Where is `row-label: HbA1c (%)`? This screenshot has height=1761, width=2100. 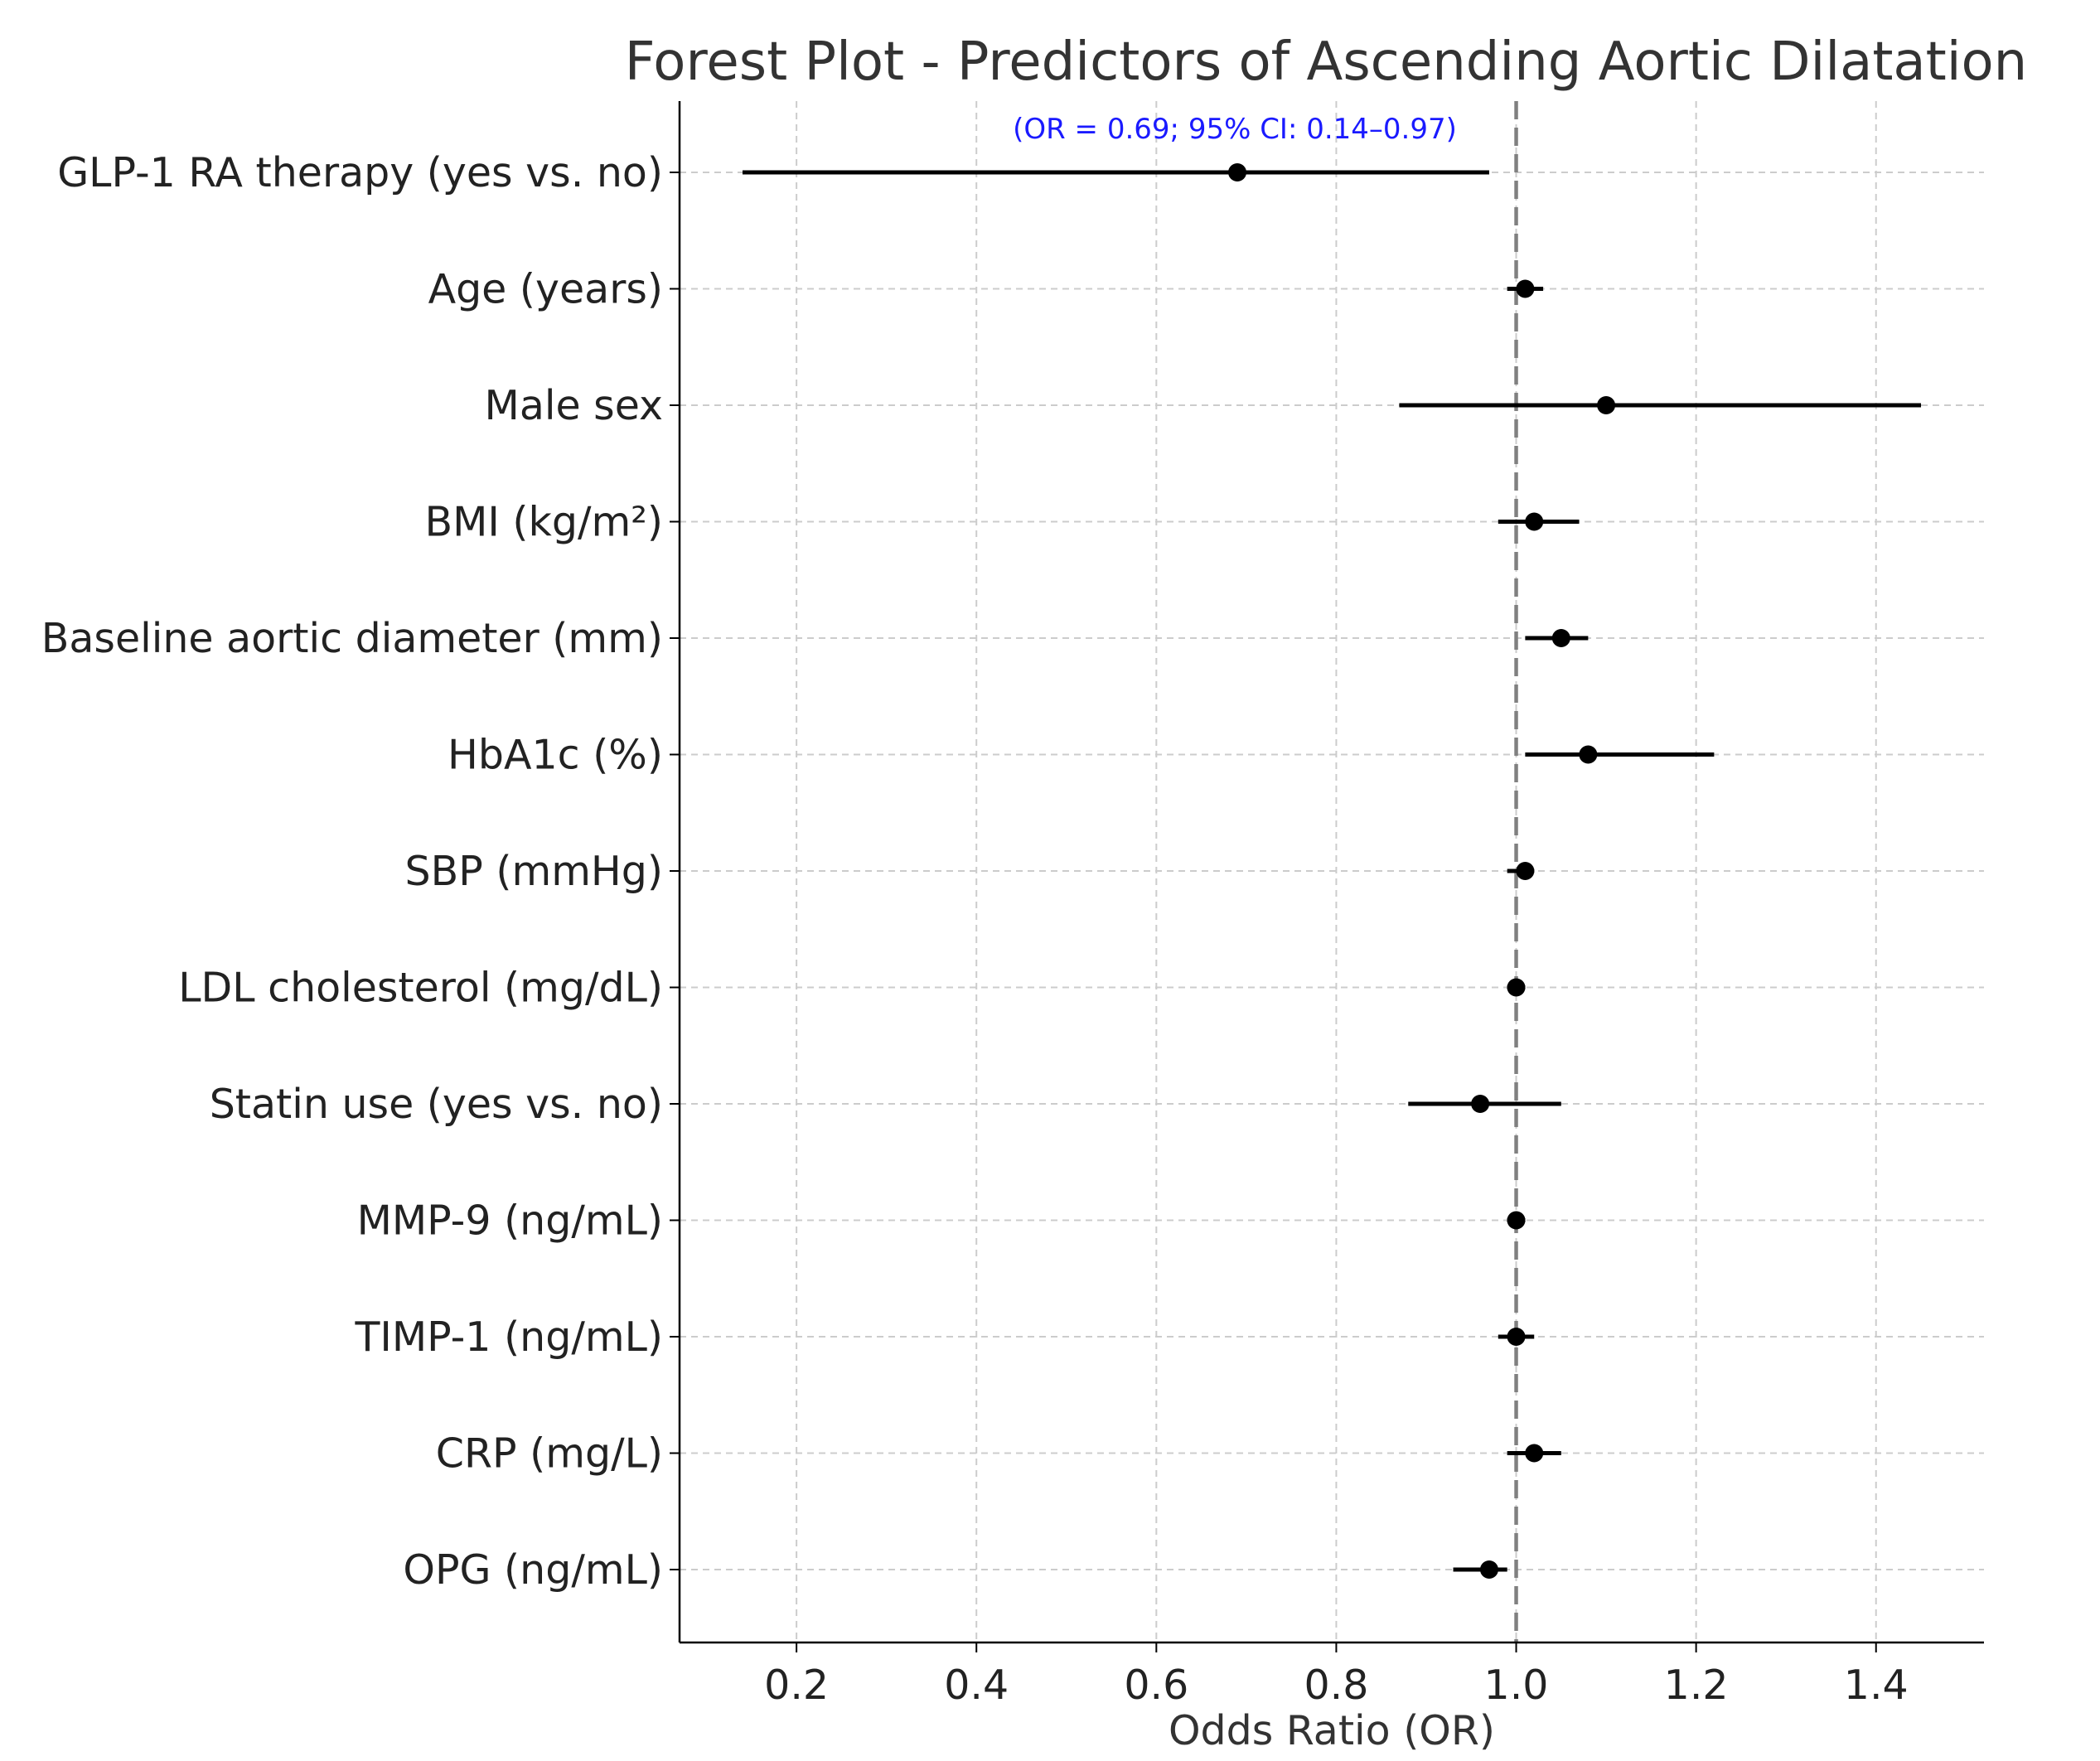 row-label: HbA1c (%) is located at coordinates (555, 755).